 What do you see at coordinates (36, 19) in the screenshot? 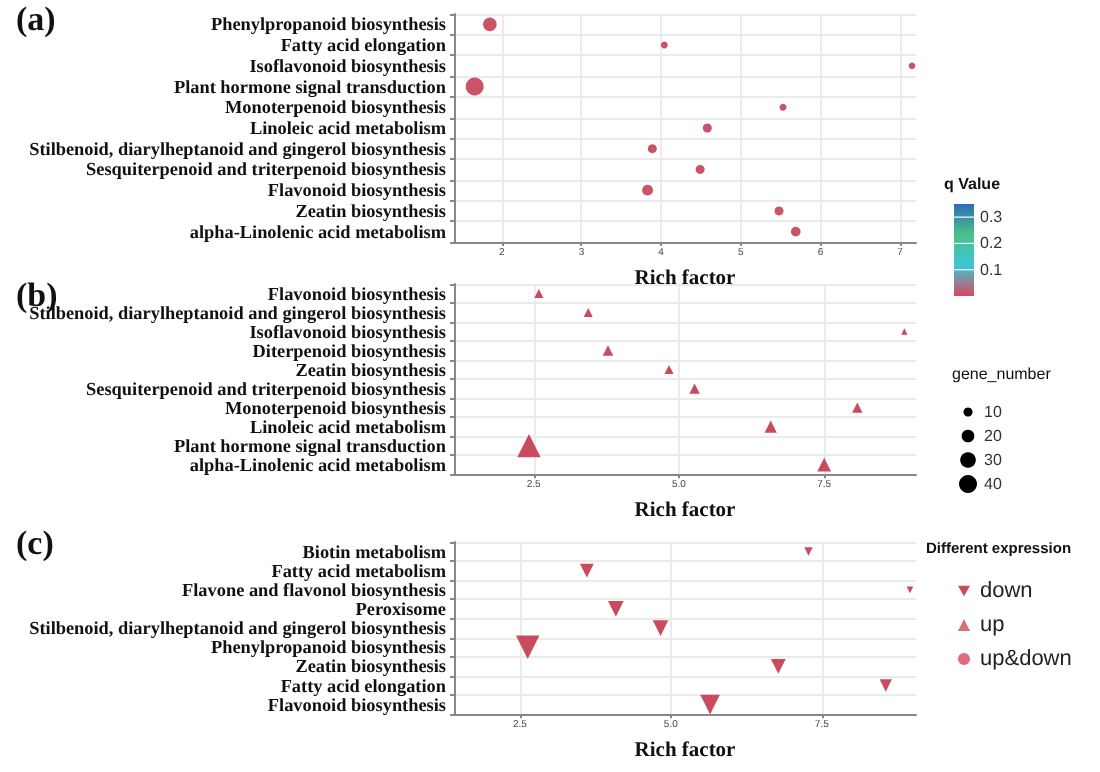
I see `text: (a)` at bounding box center [36, 19].